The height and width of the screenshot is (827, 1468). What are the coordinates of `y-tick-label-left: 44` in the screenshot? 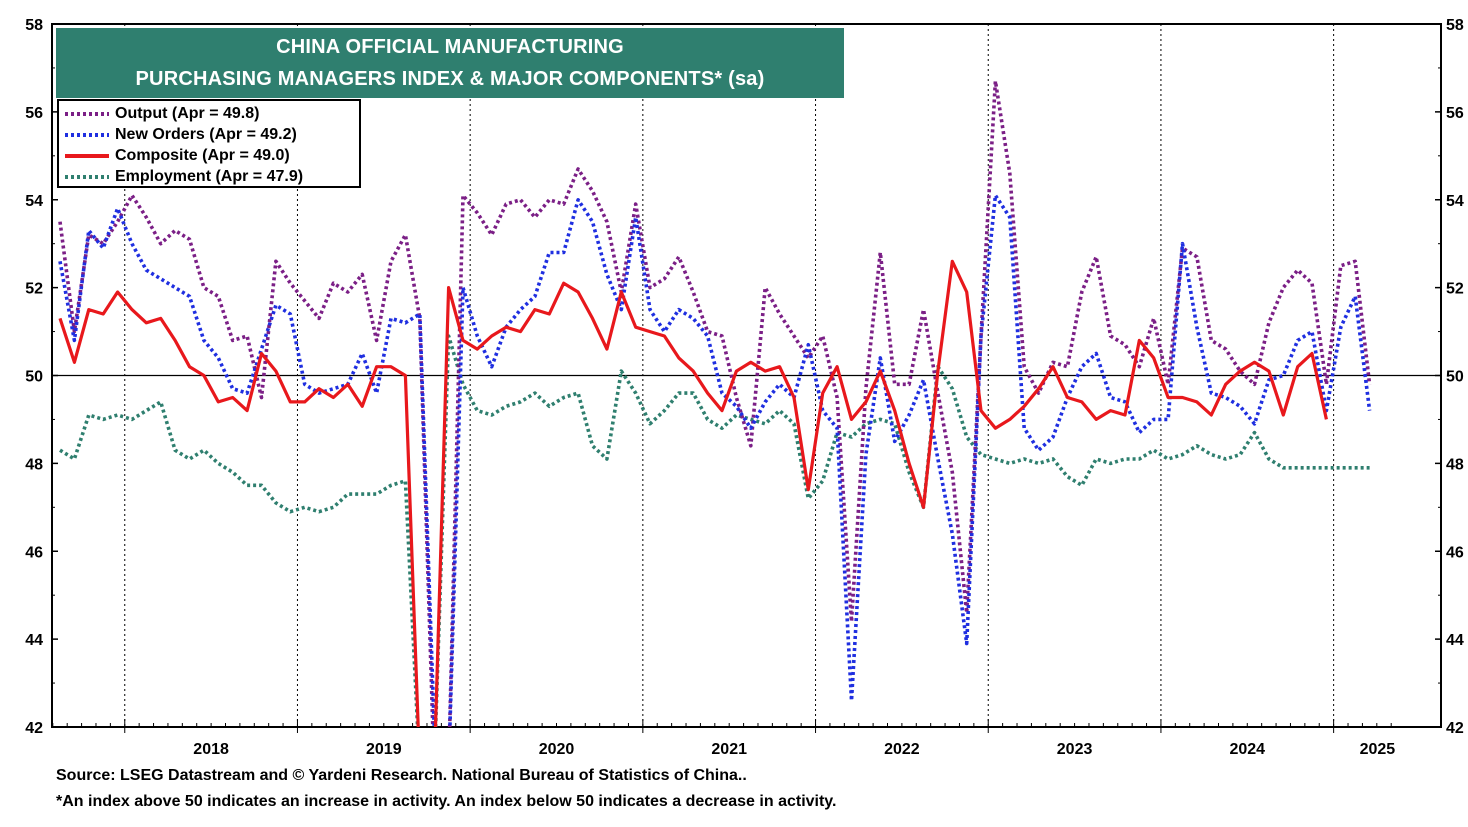 It's located at (34, 640).